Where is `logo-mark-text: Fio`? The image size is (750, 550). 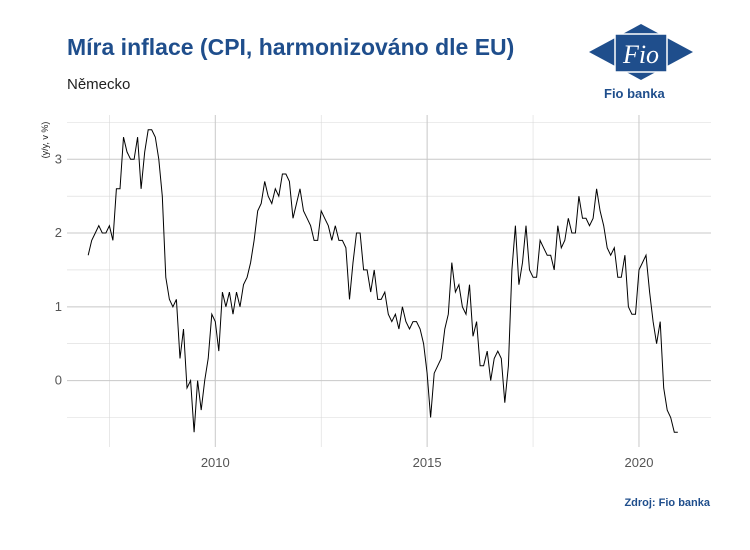
logo-mark-text: Fio is located at coordinates (640, 54).